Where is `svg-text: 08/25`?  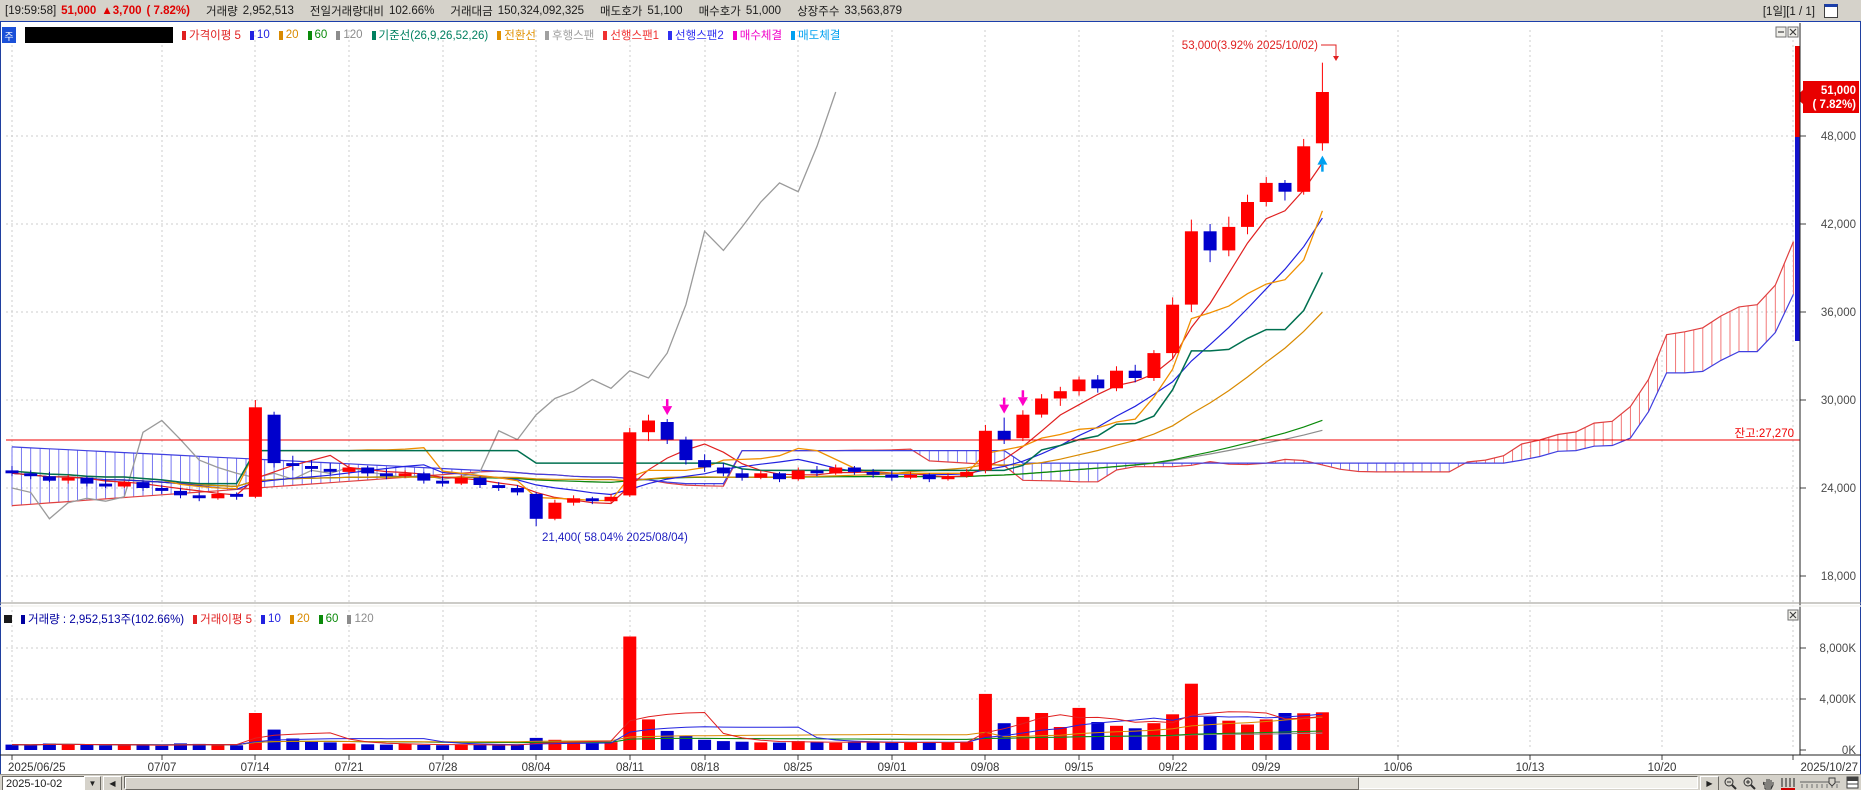 svg-text: 08/25 is located at coordinates (798, 768).